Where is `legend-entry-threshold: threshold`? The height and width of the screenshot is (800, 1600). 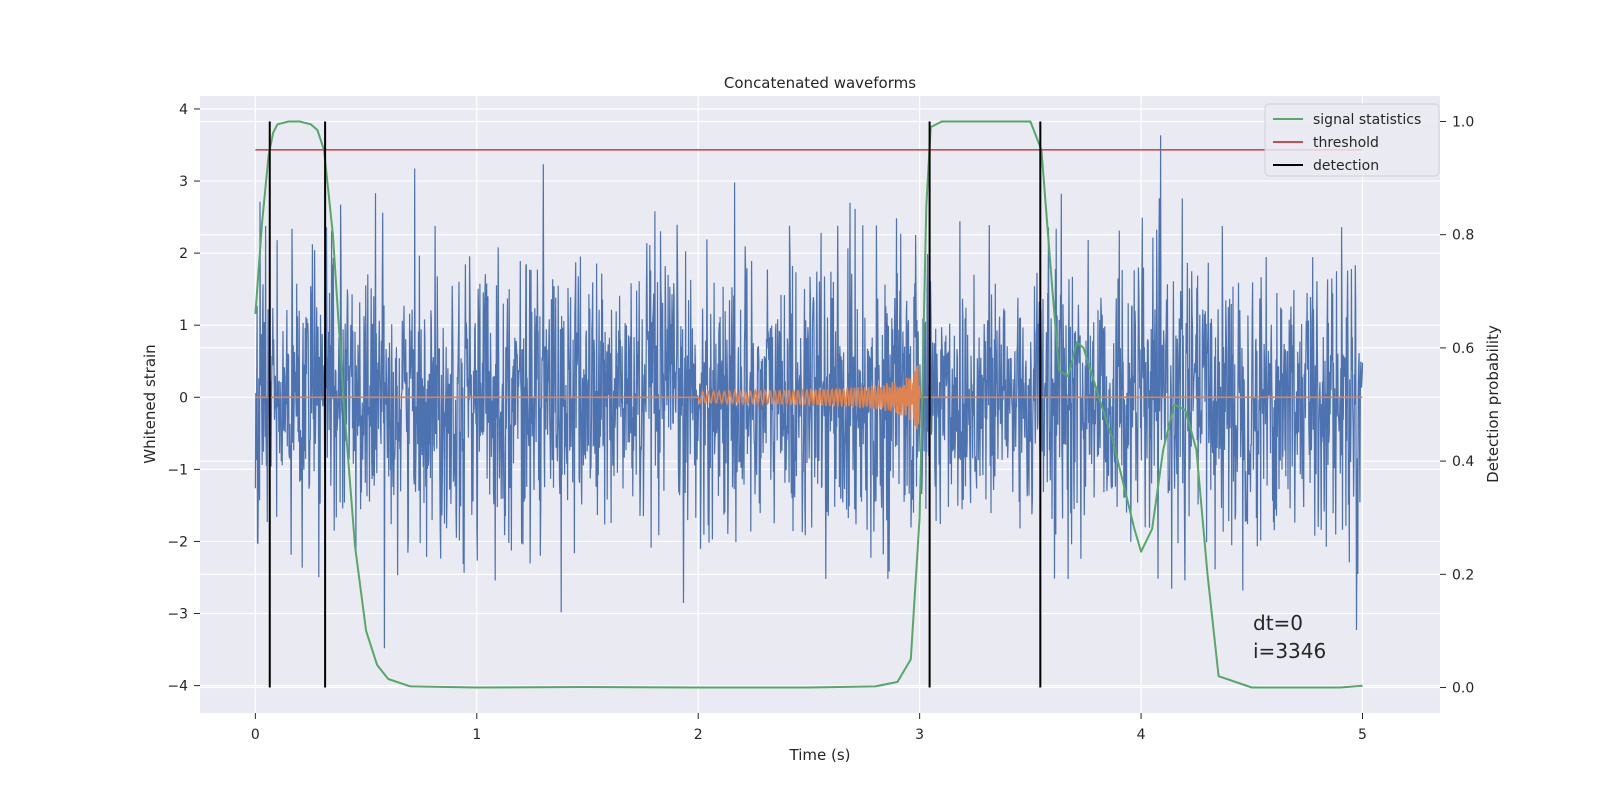
legend-entry-threshold: threshold is located at coordinates (1346, 143).